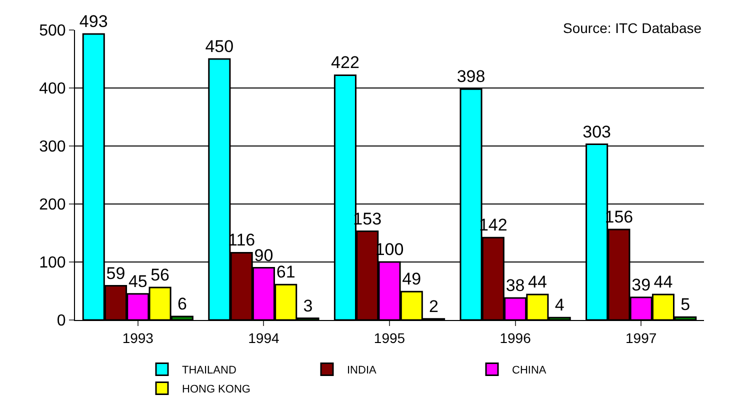  I want to click on data-label: 493, so click(93, 22).